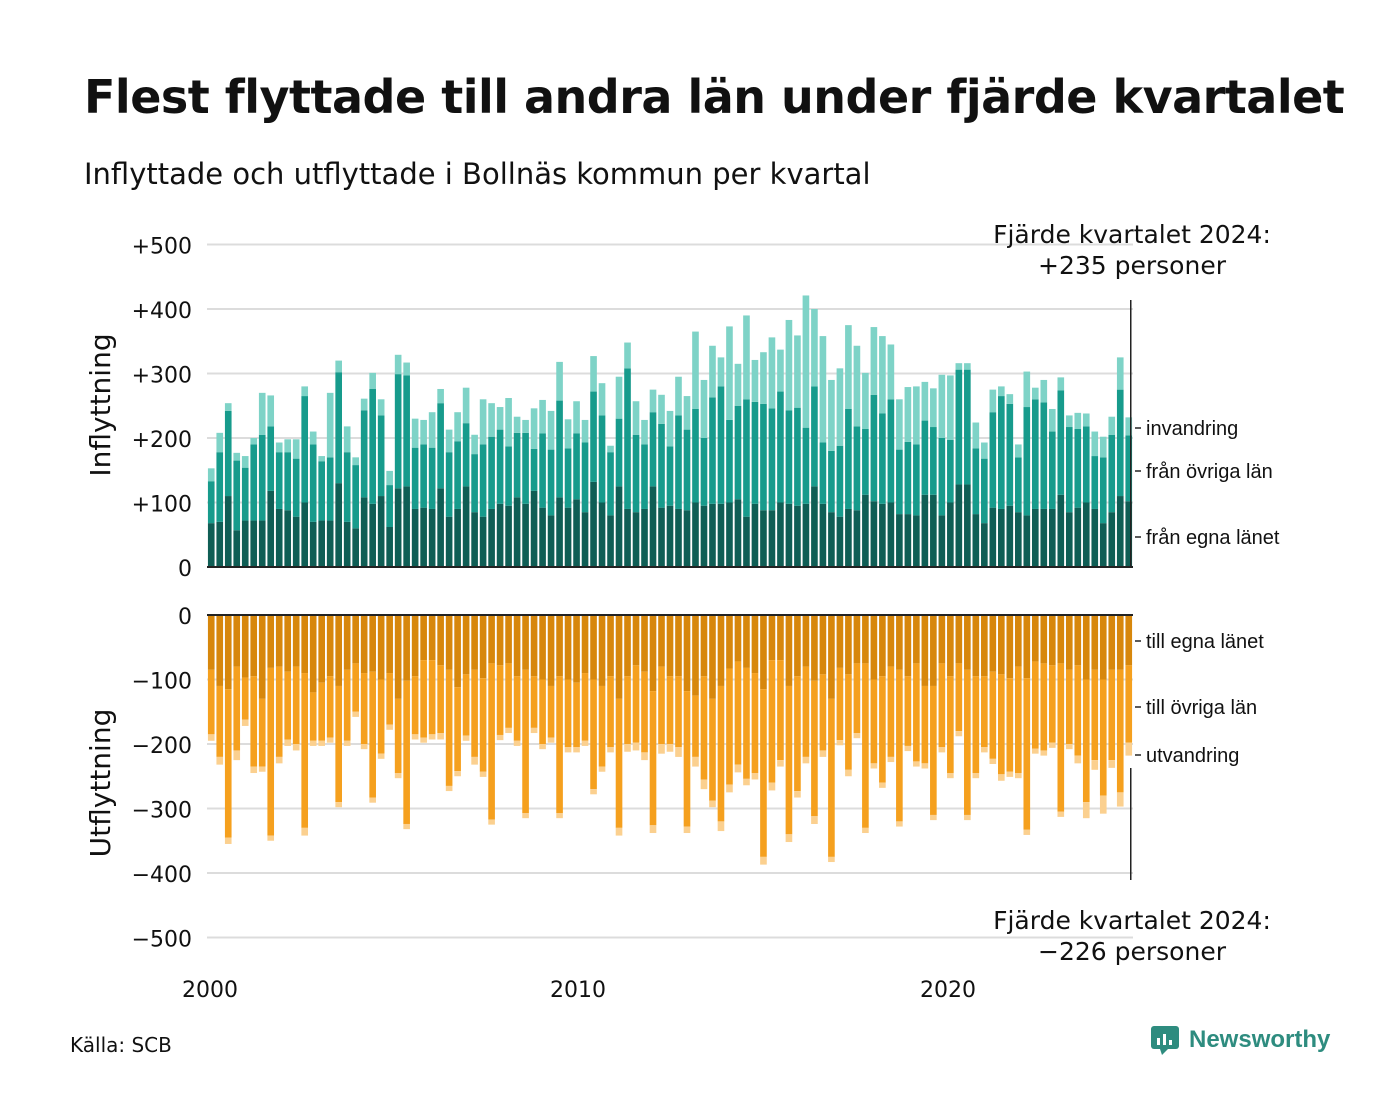  Describe the element at coordinates (1205, 642) in the screenshot. I see `series-label: till egna länet` at that location.